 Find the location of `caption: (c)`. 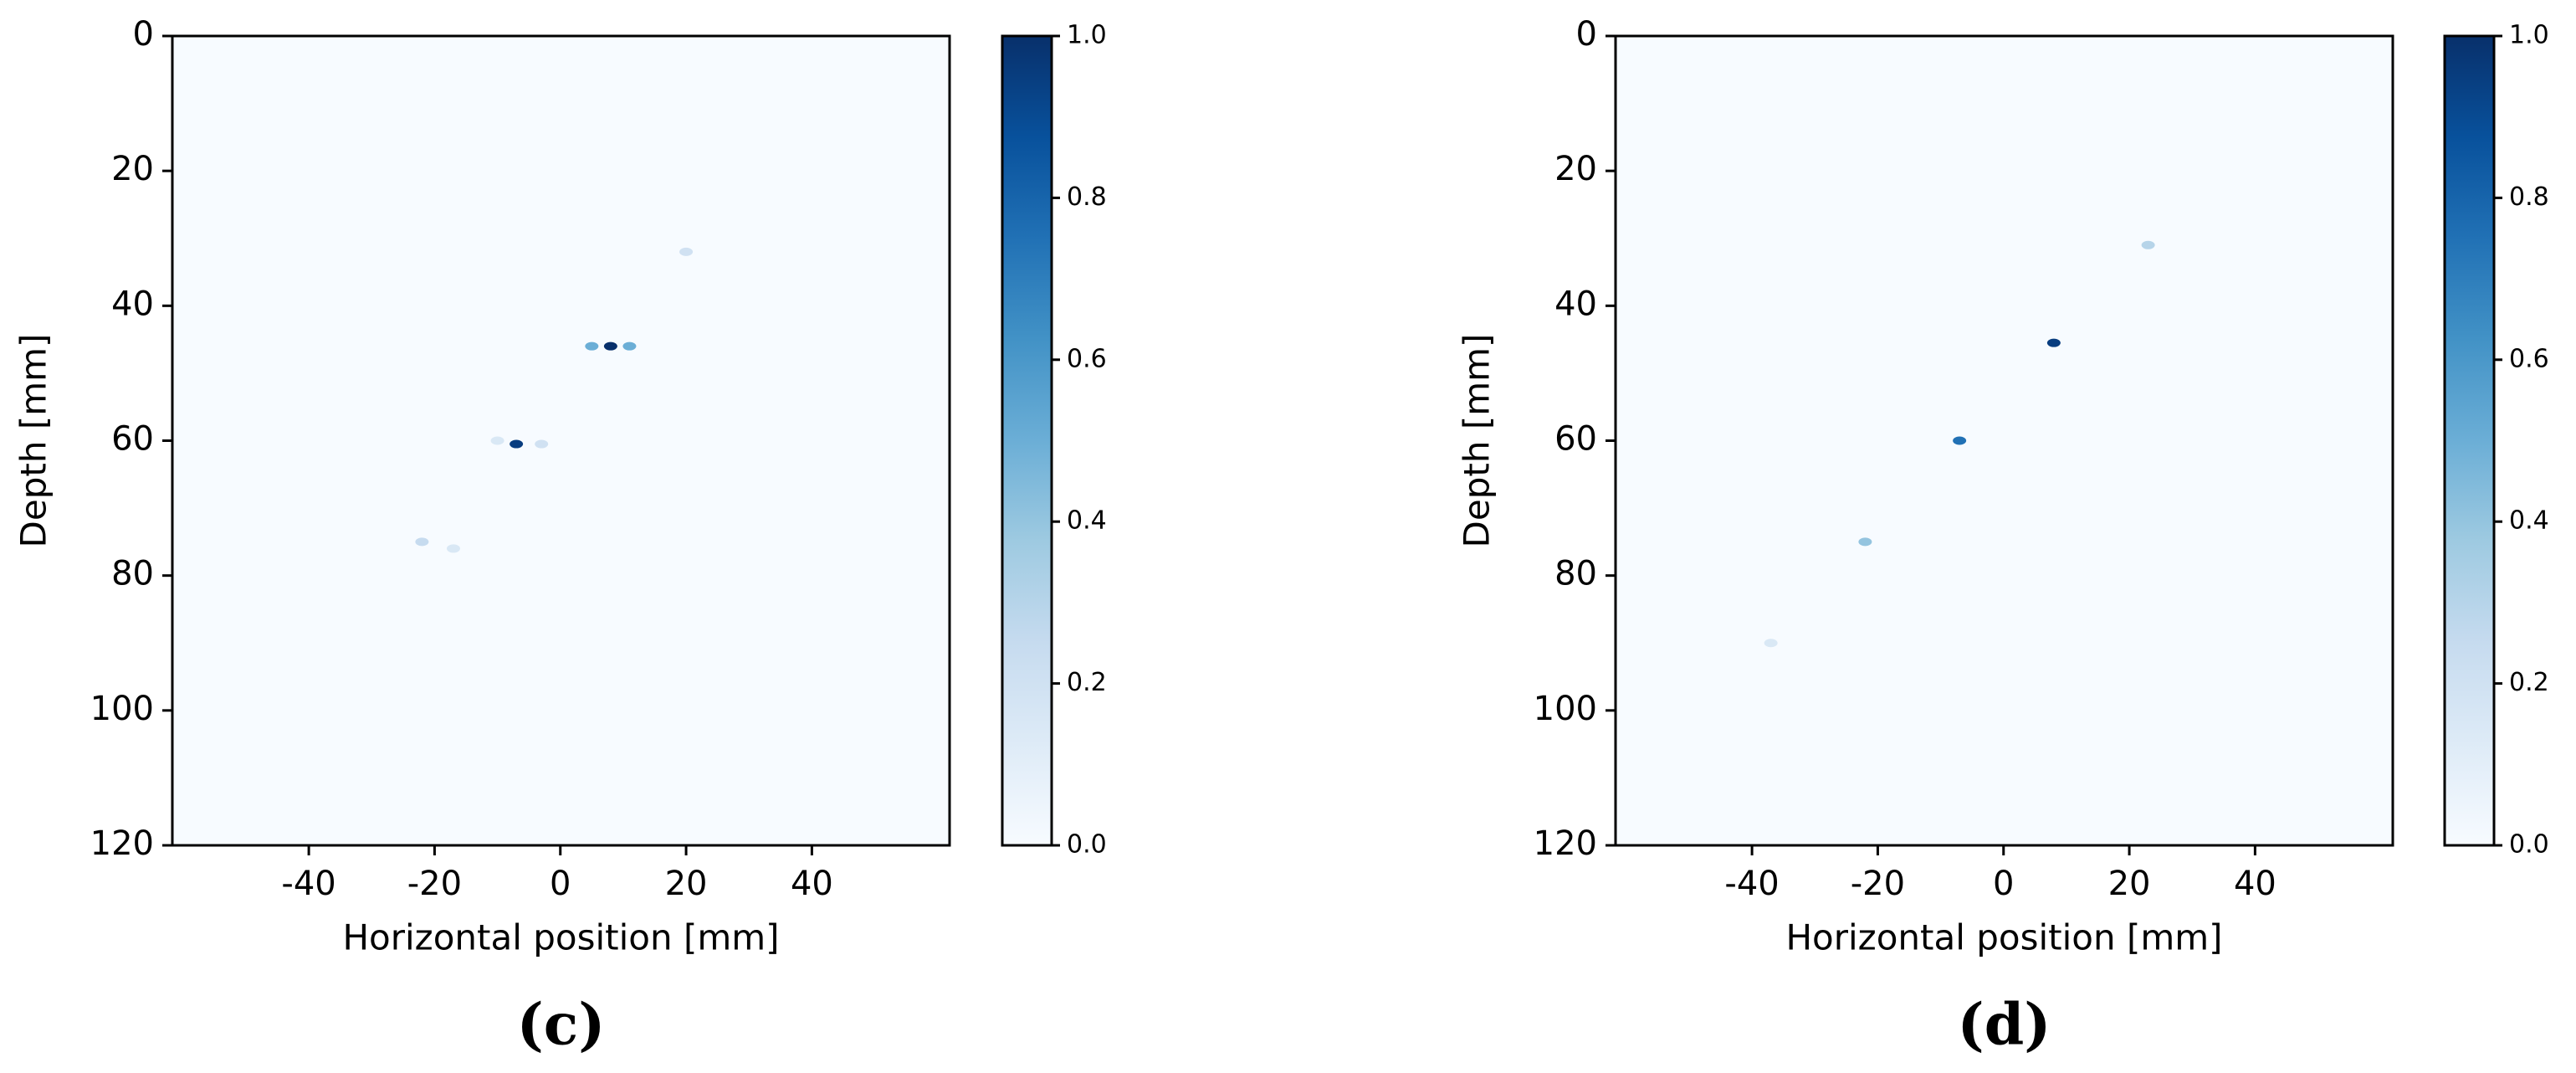

caption: (c) is located at coordinates (562, 1025).